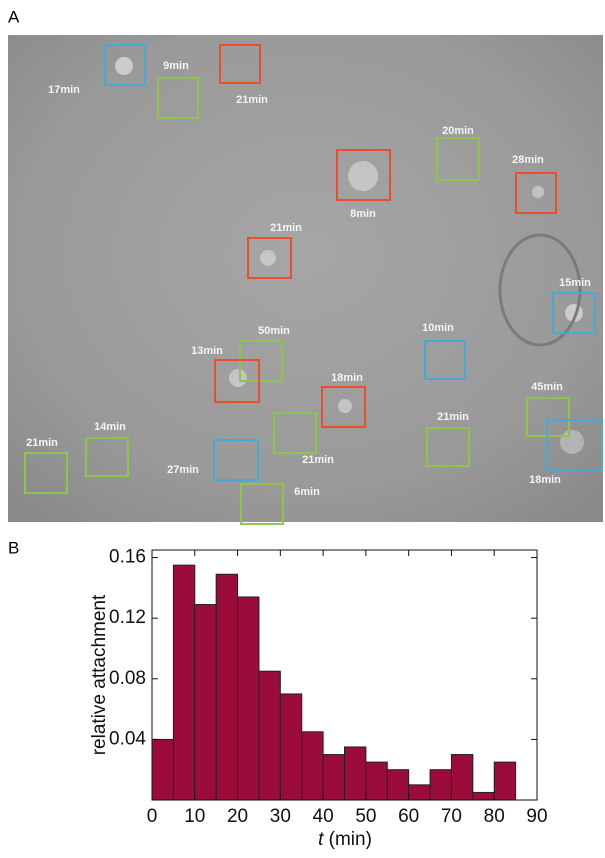  Describe the element at coordinates (127, 678) in the screenshot. I see `y-tick-label: 0.08` at that location.